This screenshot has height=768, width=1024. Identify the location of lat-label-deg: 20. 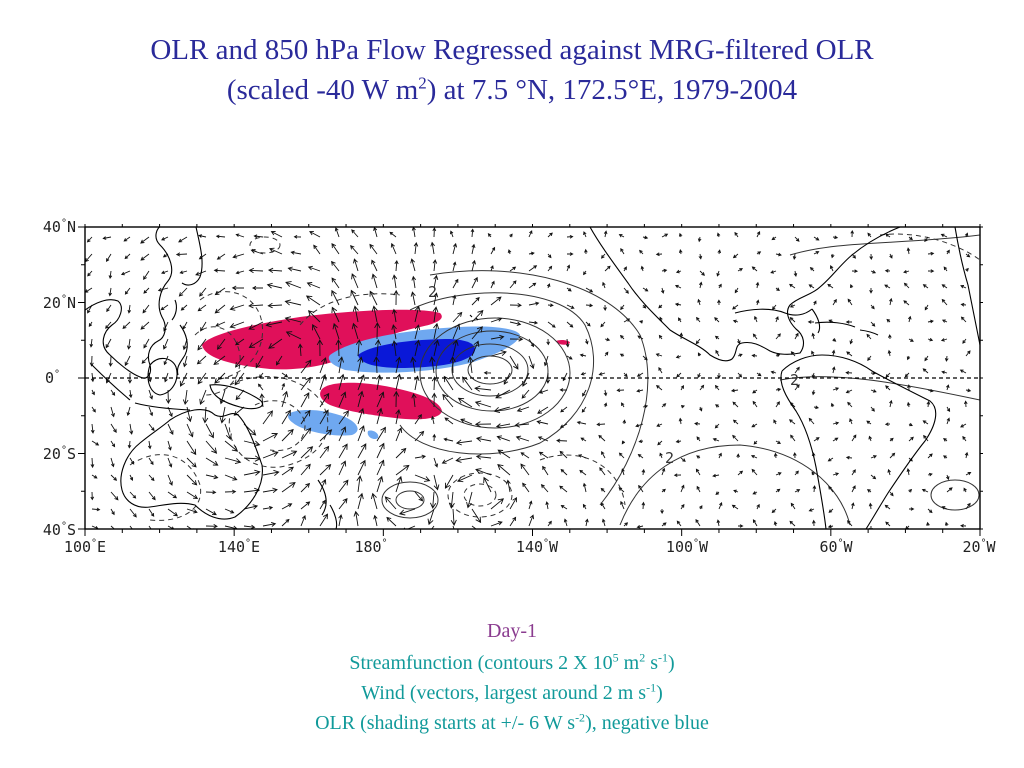
(51, 303).